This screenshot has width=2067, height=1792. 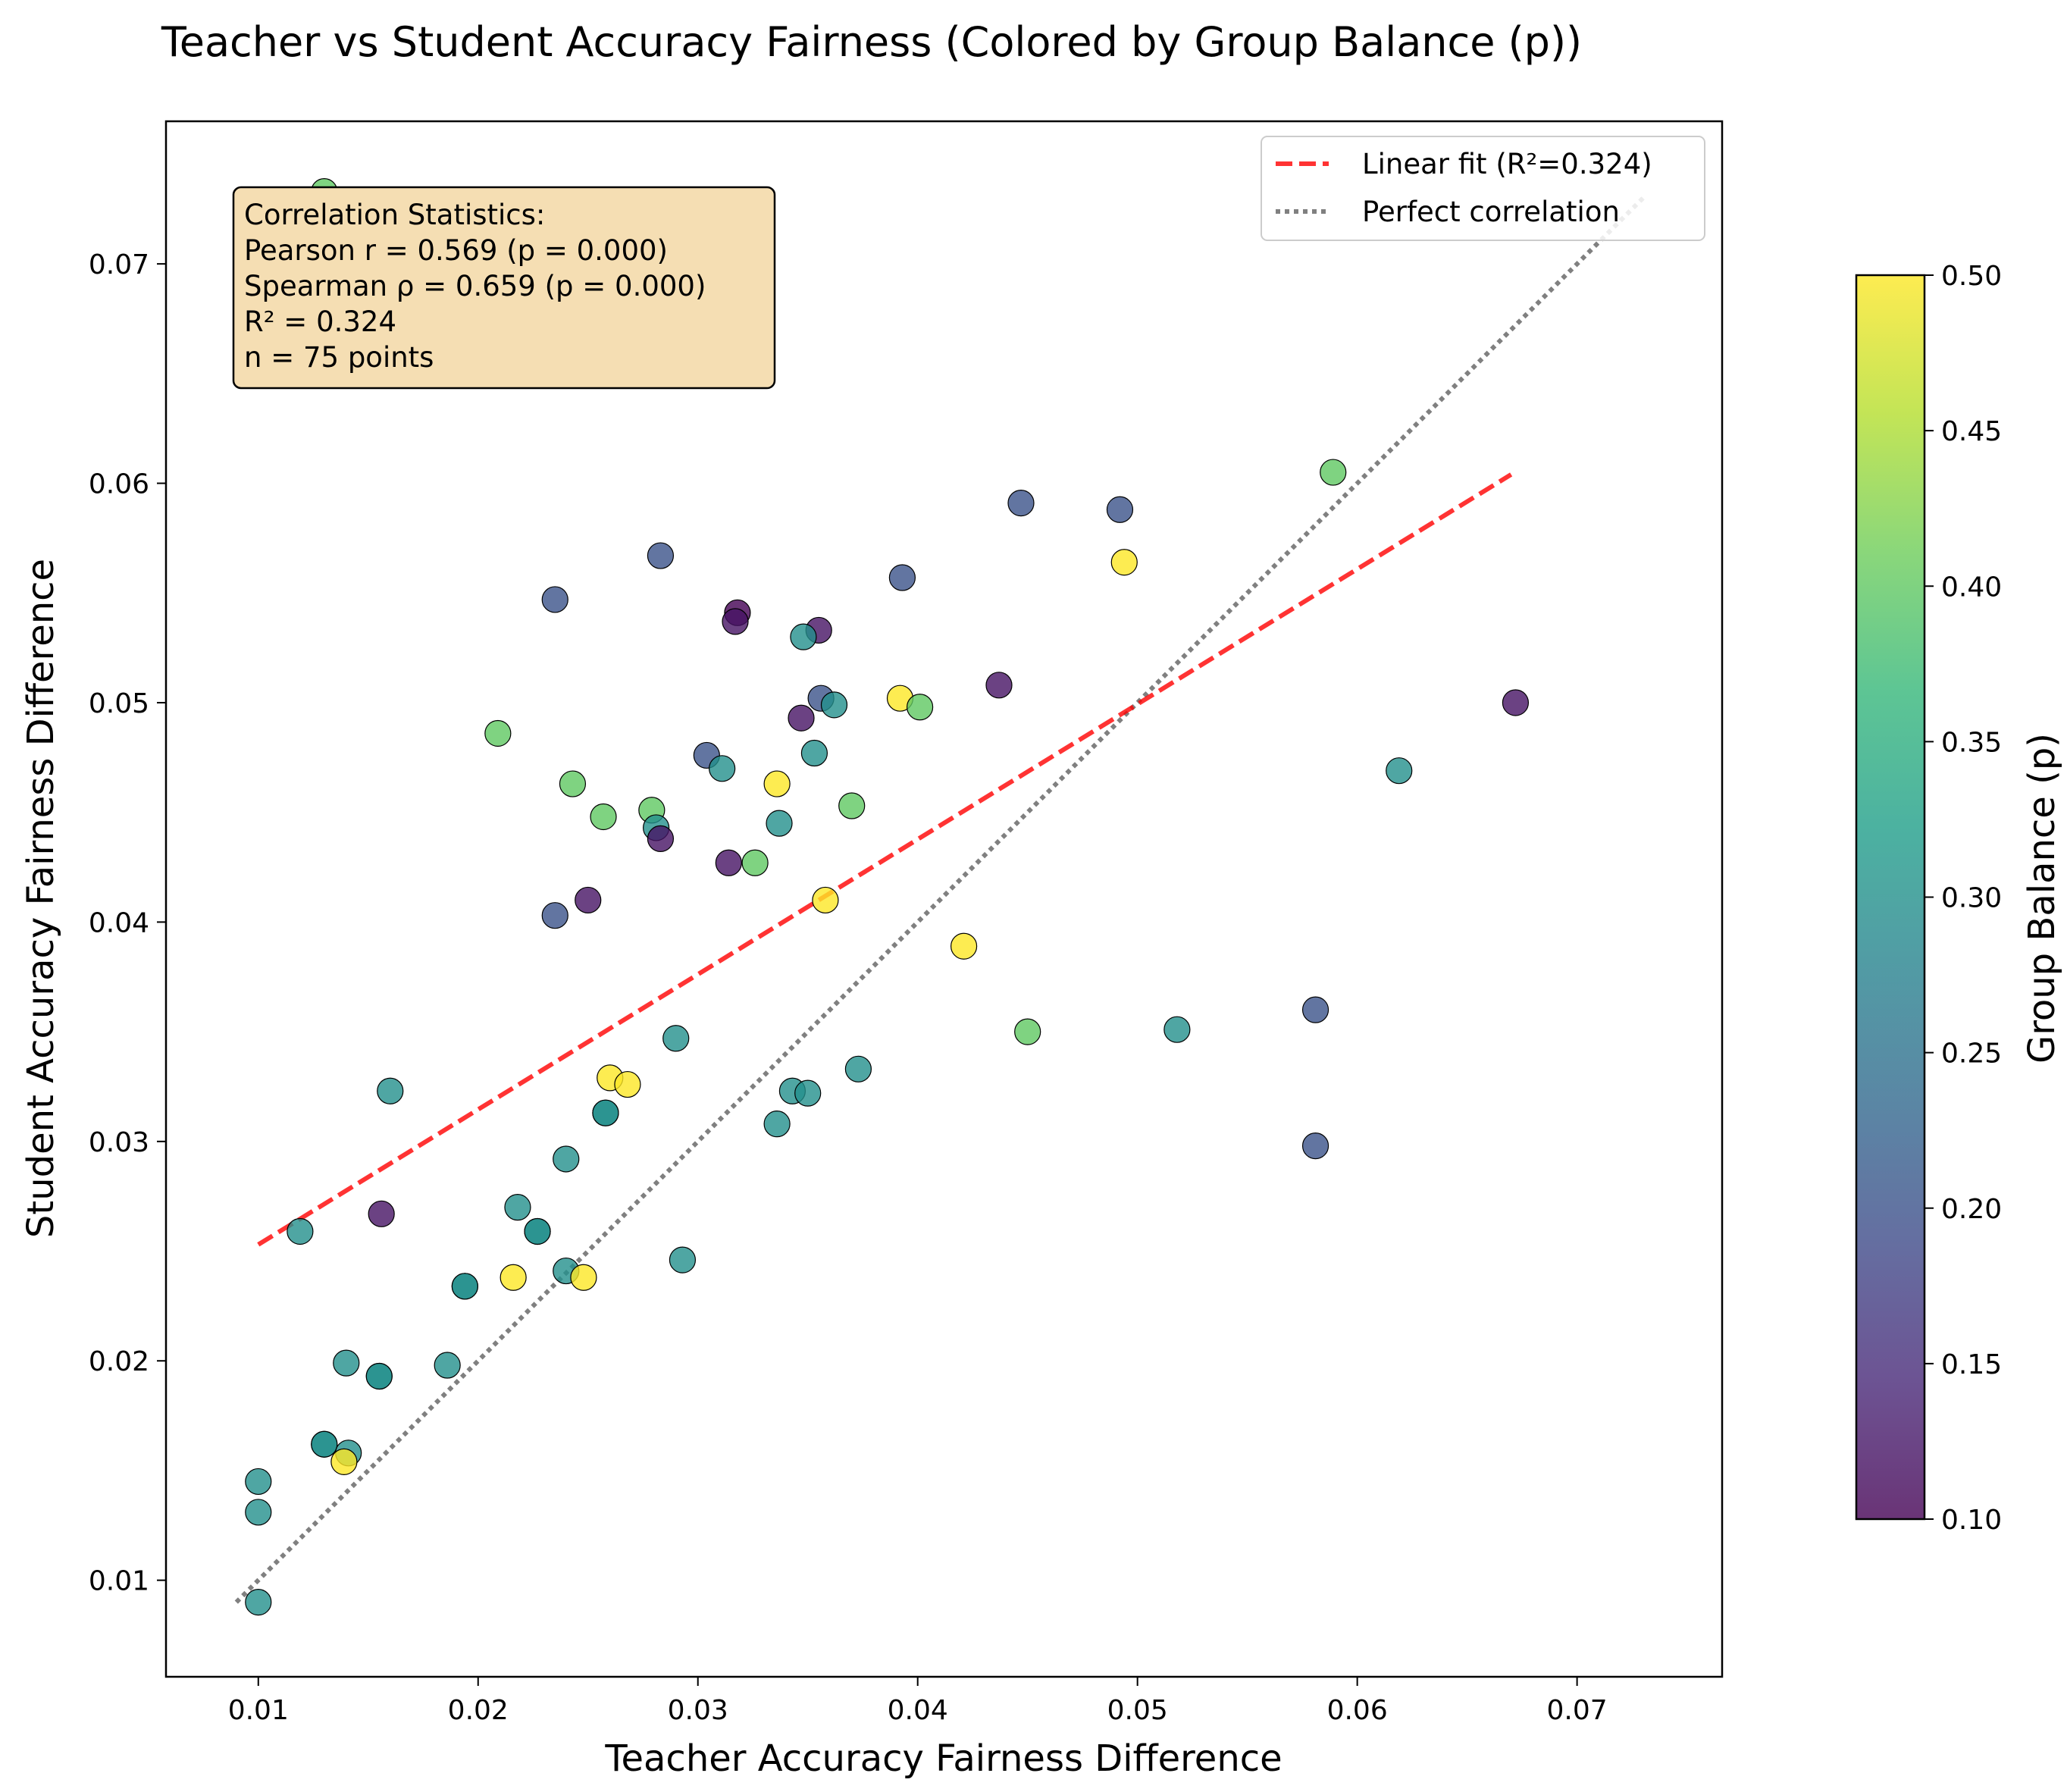 What do you see at coordinates (1137, 1710) in the screenshot?
I see `x-tick-label: 0.05` at bounding box center [1137, 1710].